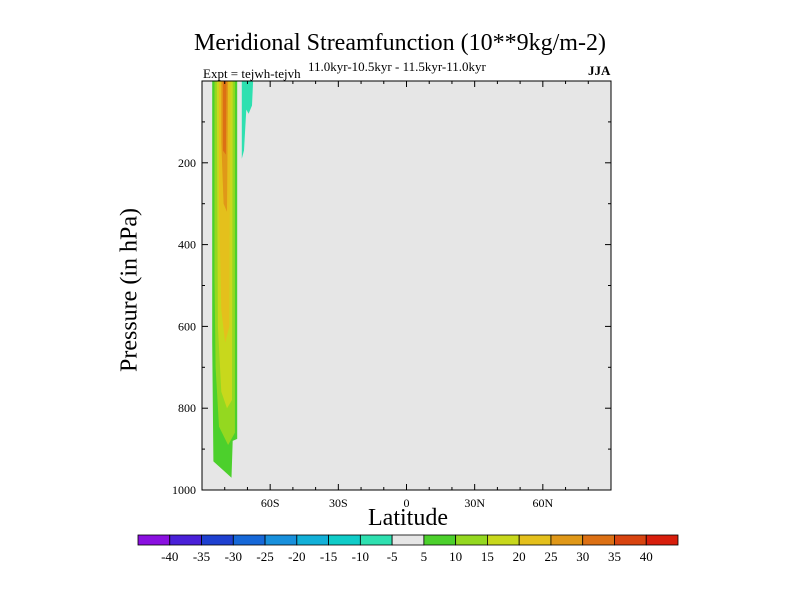  What do you see at coordinates (582, 556) in the screenshot?
I see `colorbar-label: 30` at bounding box center [582, 556].